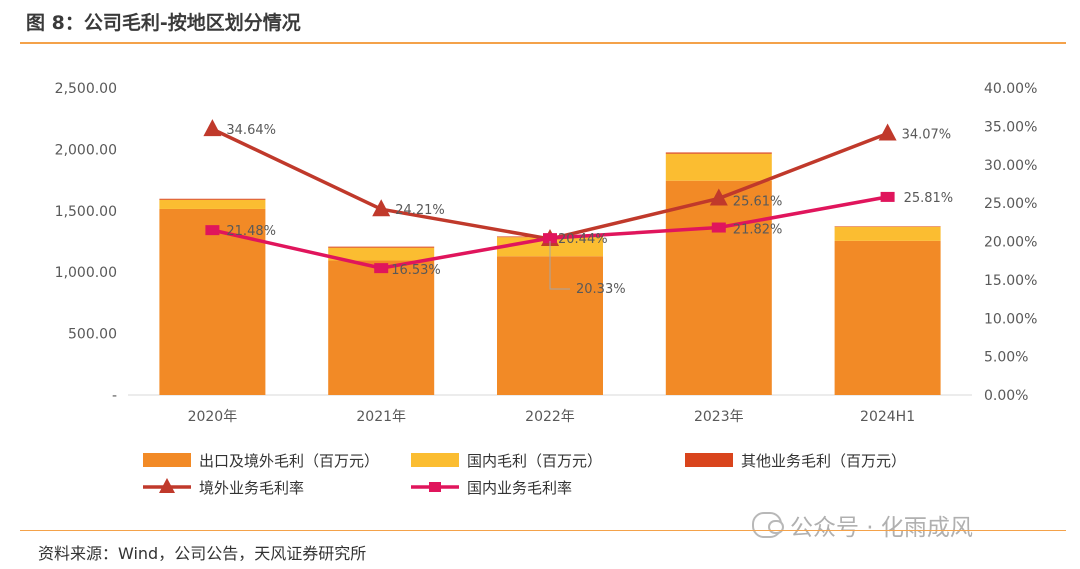 This screenshot has height=569, width=1080. I want to click on data-label: 24.21%, so click(420, 210).